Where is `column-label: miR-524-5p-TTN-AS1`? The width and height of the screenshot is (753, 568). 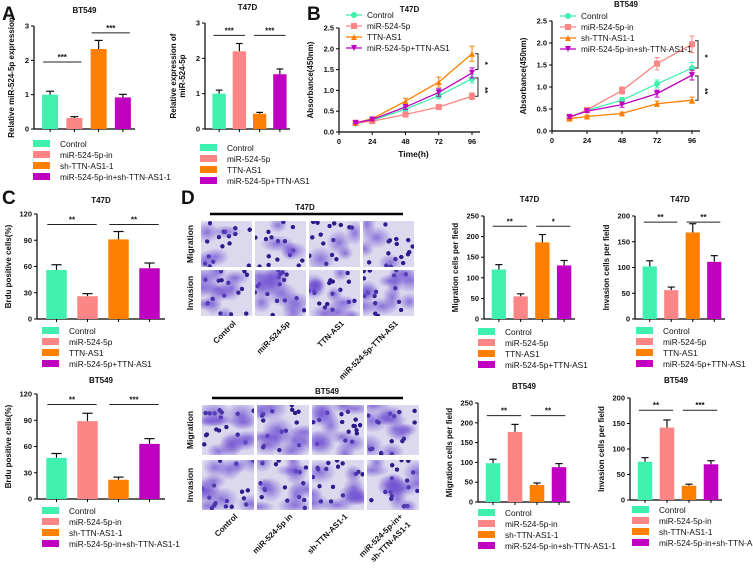
column-label: miR-524-5p-TTN-AS1 is located at coordinates (368, 350).